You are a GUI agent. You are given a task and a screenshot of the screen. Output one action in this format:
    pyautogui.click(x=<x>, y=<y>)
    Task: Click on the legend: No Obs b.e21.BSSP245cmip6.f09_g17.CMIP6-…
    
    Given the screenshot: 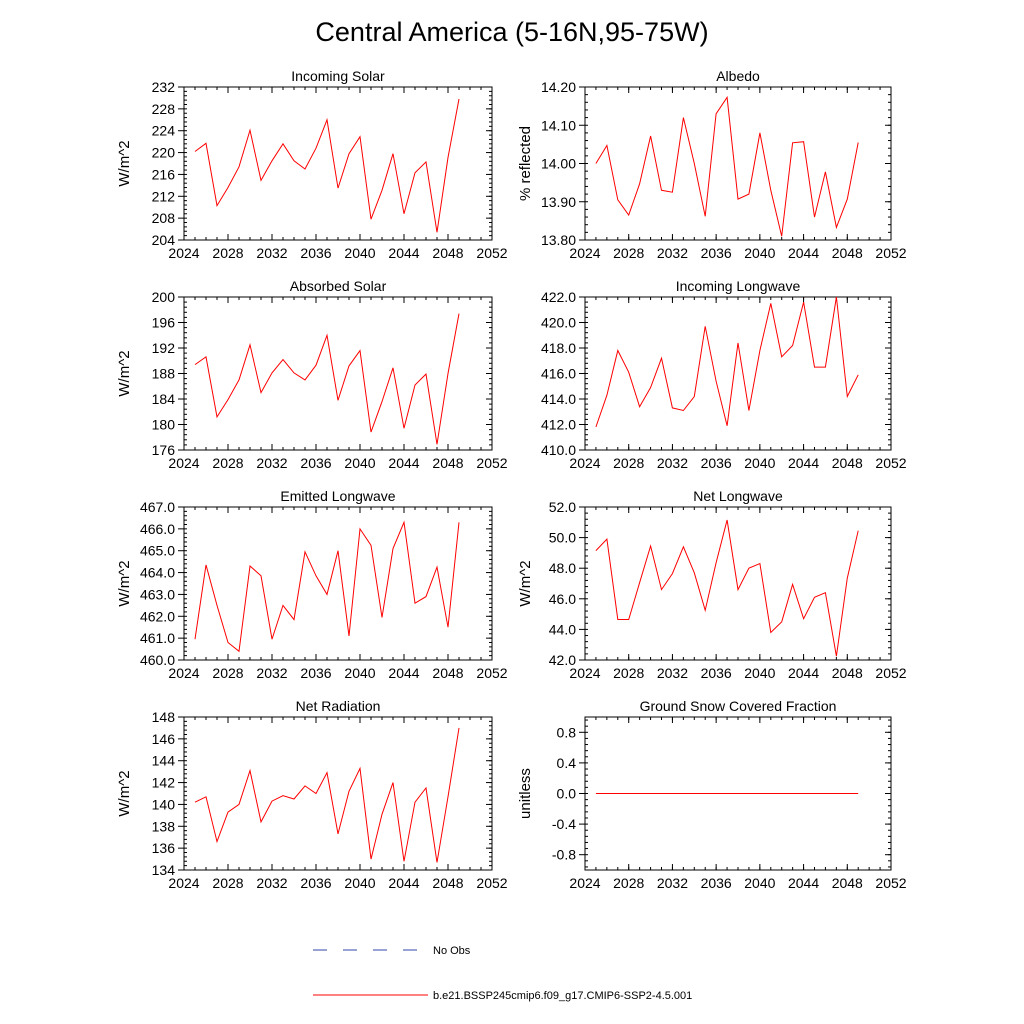 What is the action you would take?
    pyautogui.click(x=502, y=973)
    